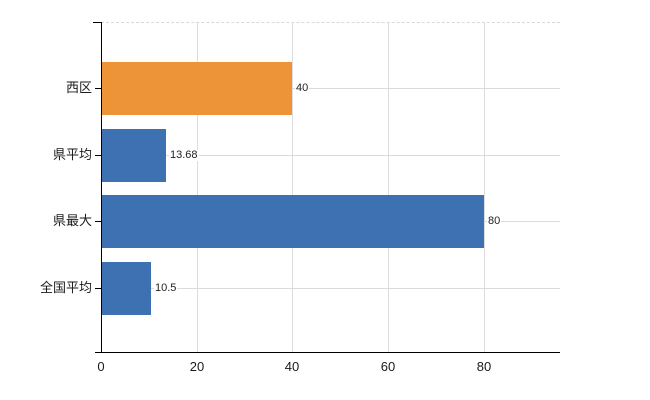 The width and height of the screenshot is (650, 400). What do you see at coordinates (101, 366) in the screenshot?
I see `x-axis-tick-label-0: 0` at bounding box center [101, 366].